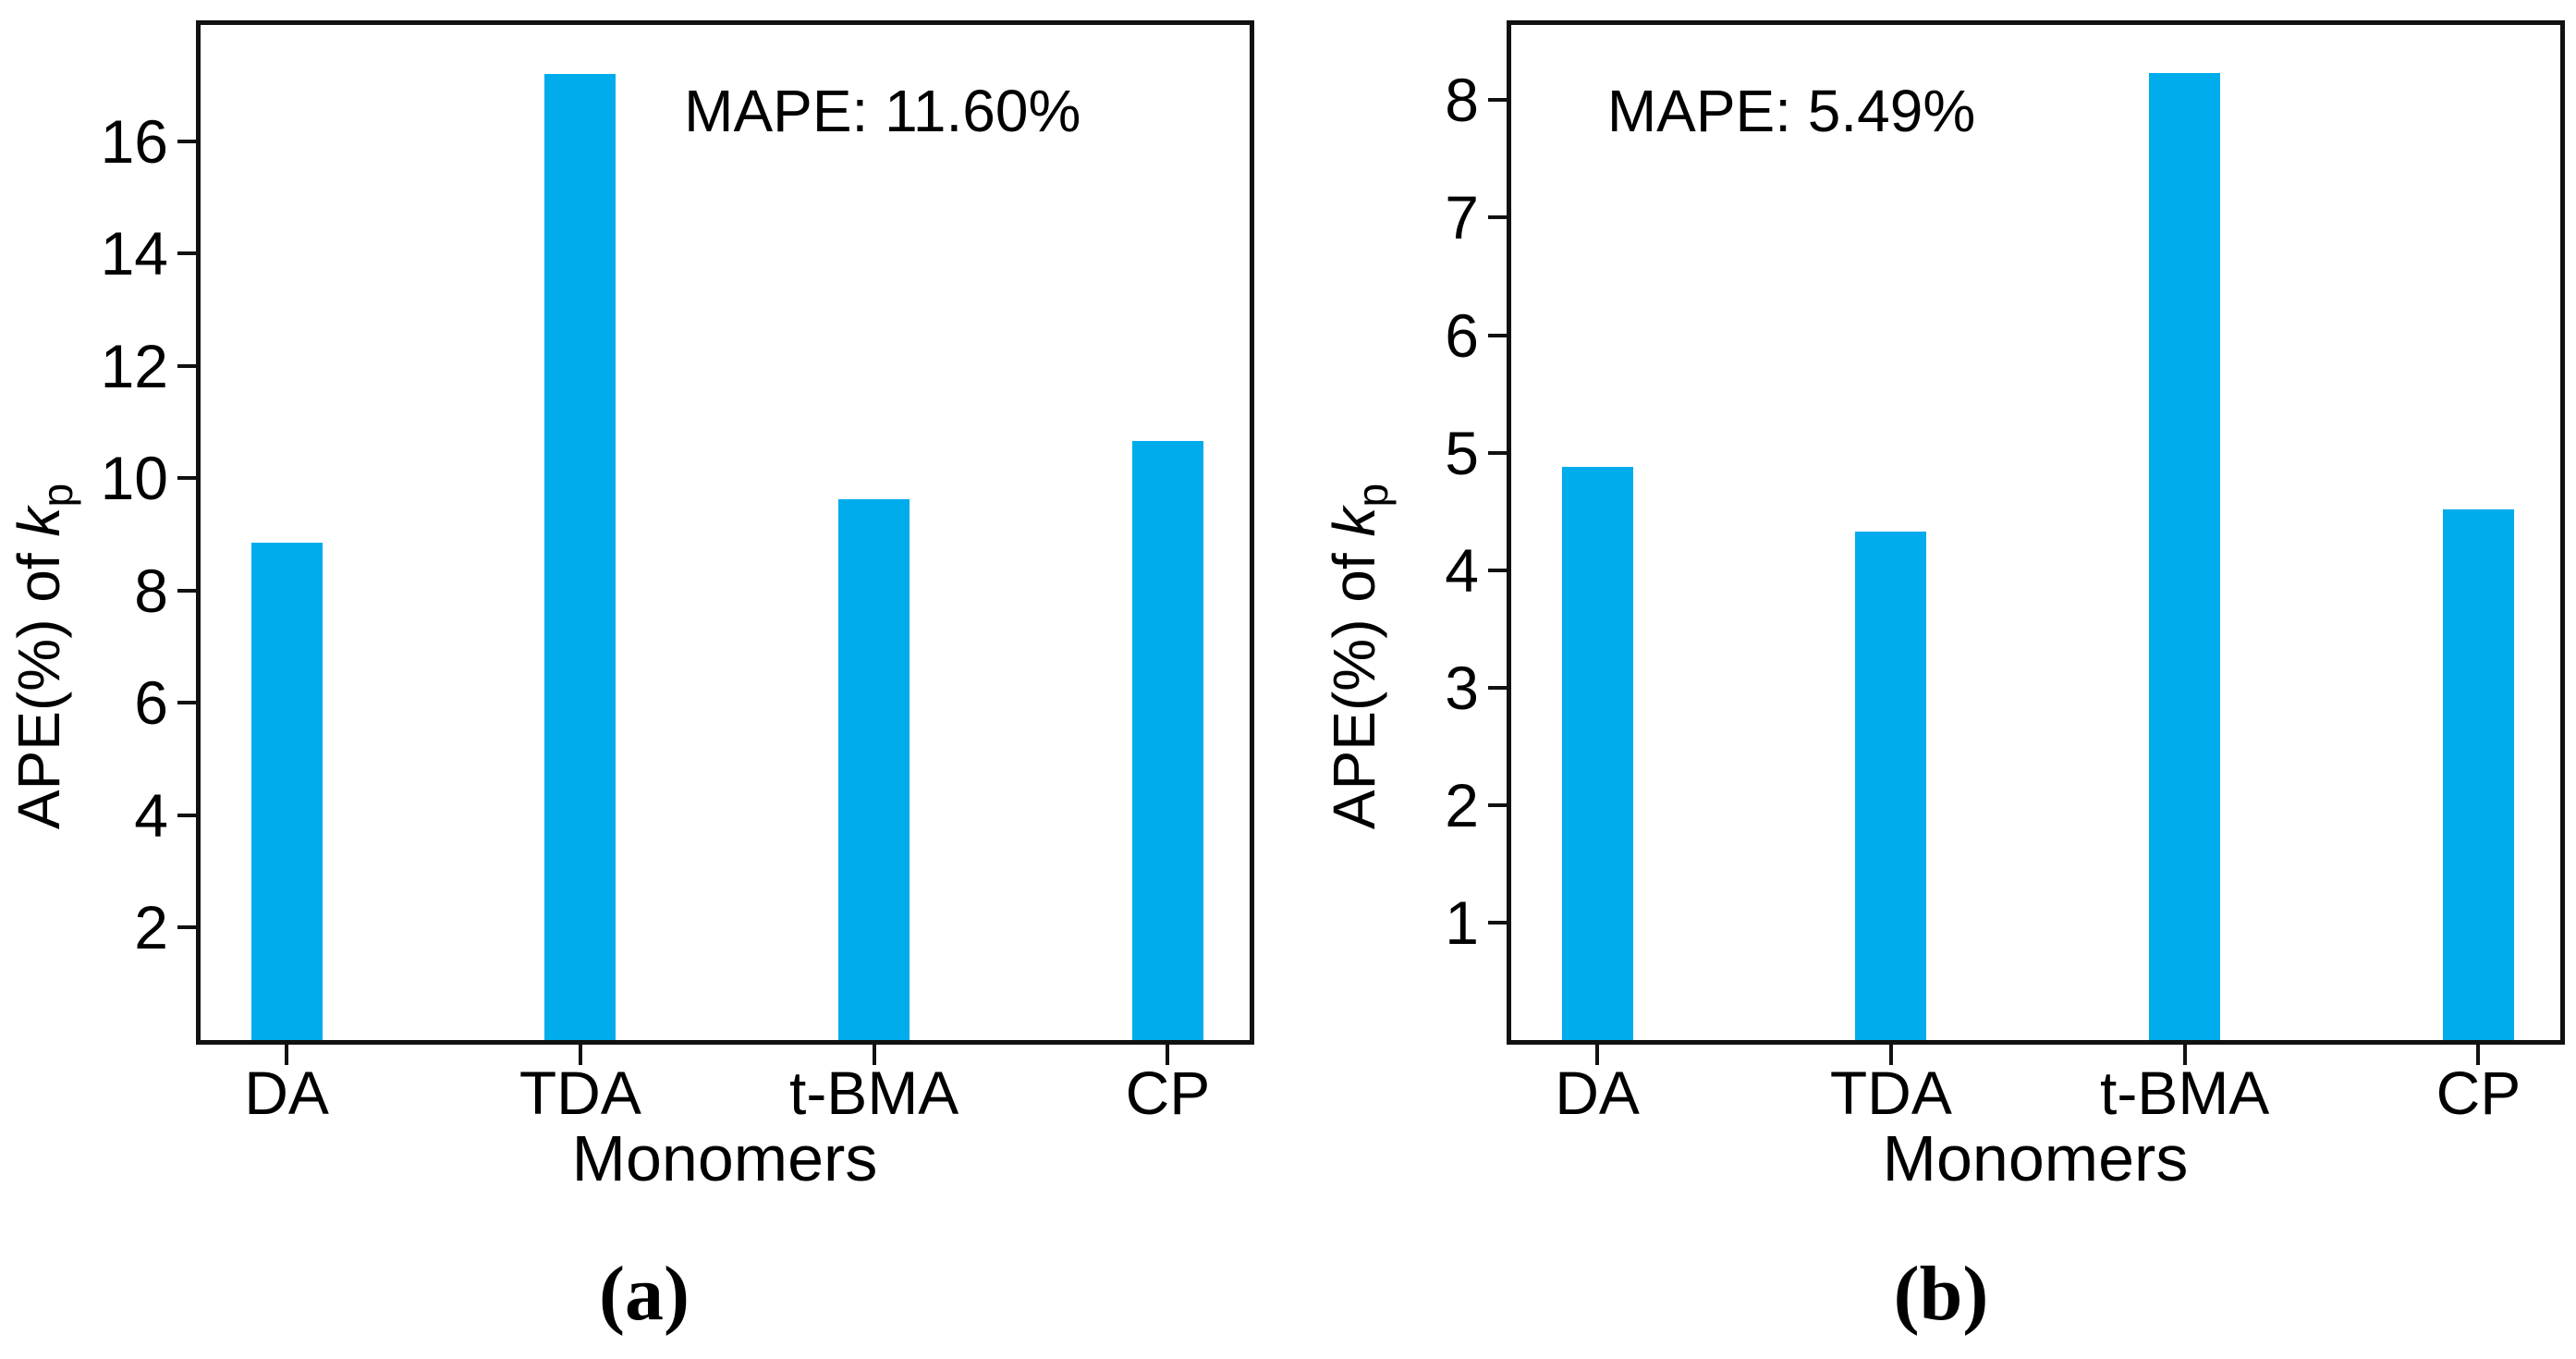  What do you see at coordinates (644, 1294) in the screenshot?
I see `caption-a: (a)` at bounding box center [644, 1294].